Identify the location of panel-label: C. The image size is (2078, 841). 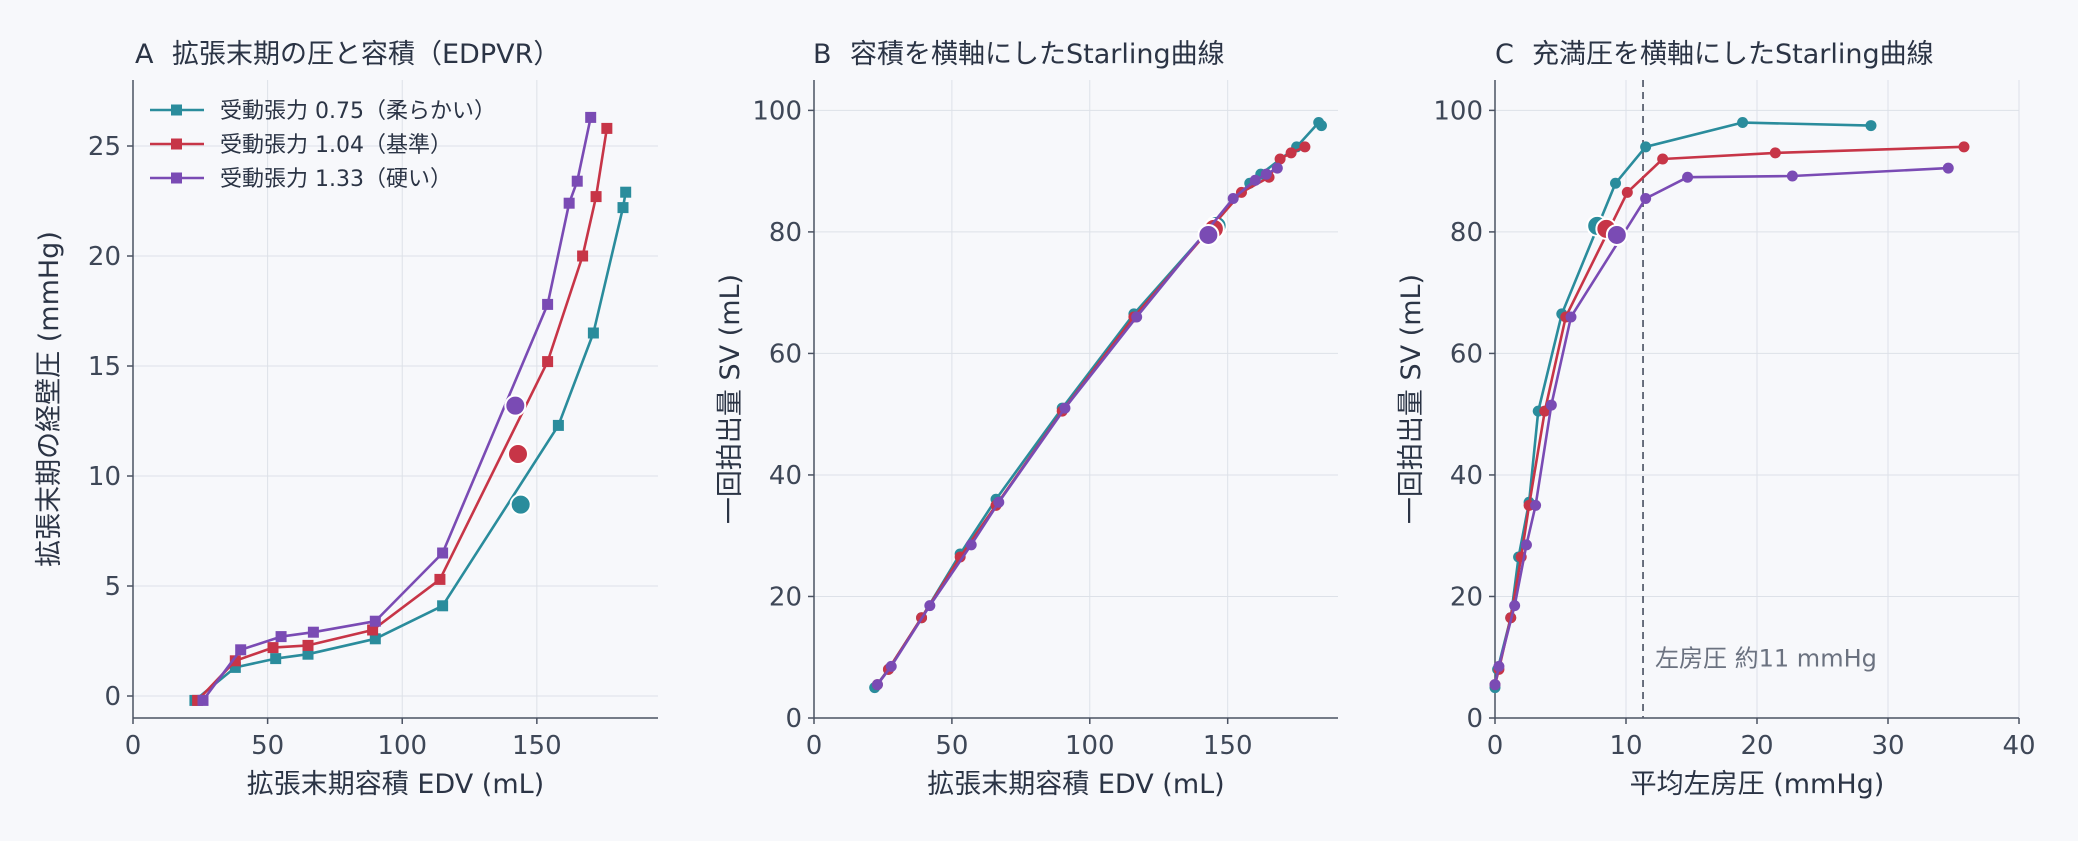
(1504, 54).